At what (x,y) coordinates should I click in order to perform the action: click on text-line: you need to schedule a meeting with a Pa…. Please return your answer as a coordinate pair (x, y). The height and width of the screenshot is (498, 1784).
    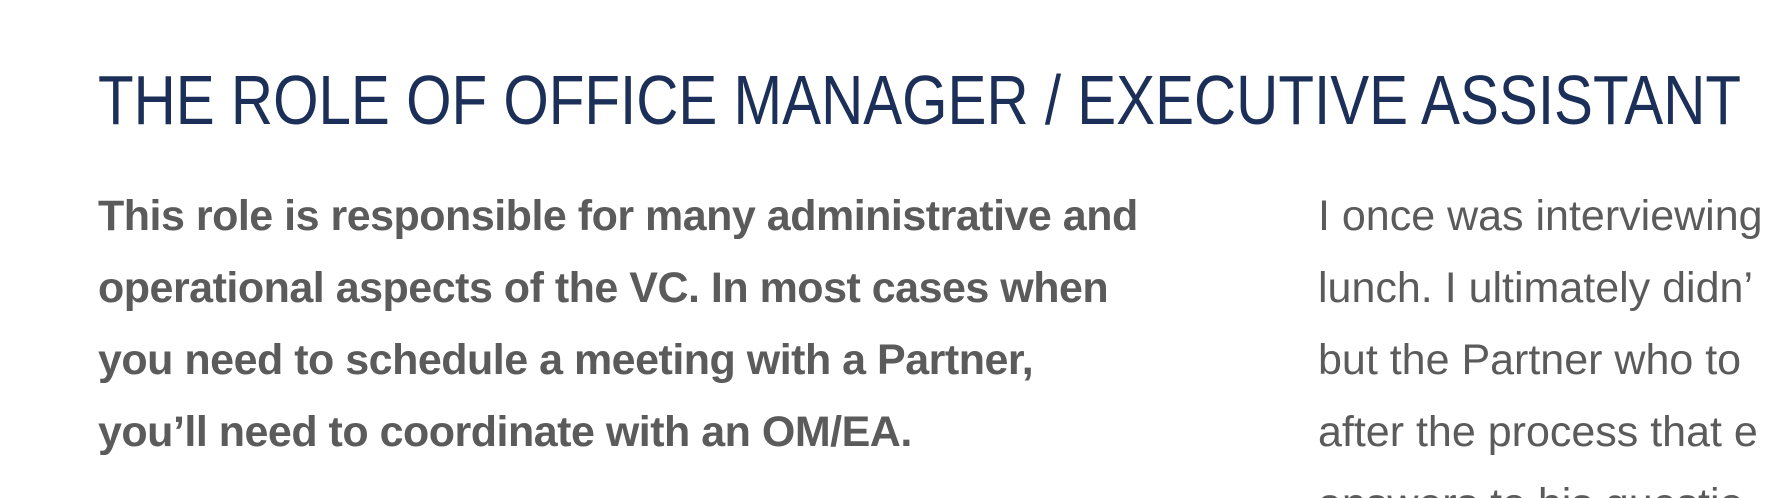
    Looking at the image, I should click on (566, 360).